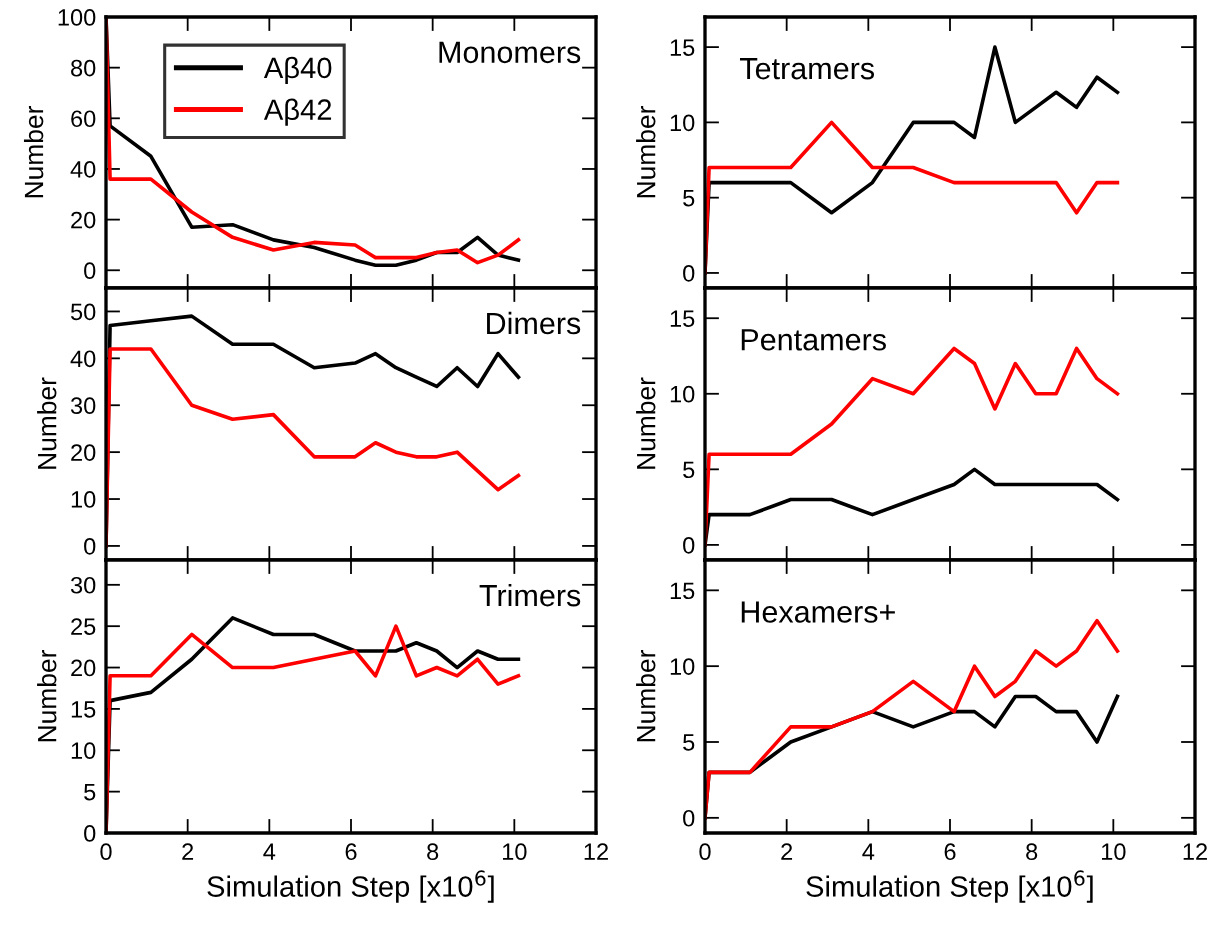  I want to click on text: Tetramers, so click(807, 69).